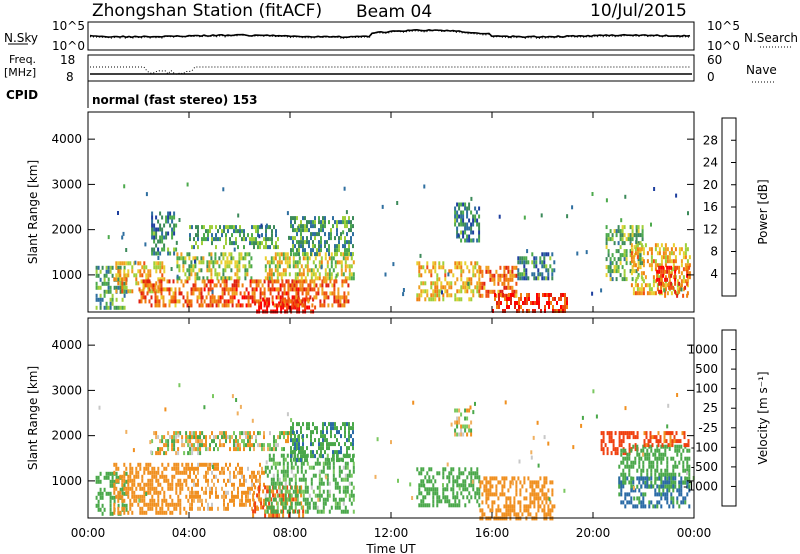 The image size is (800, 554). I want to click on power-cell-r0, so click(126, 291).